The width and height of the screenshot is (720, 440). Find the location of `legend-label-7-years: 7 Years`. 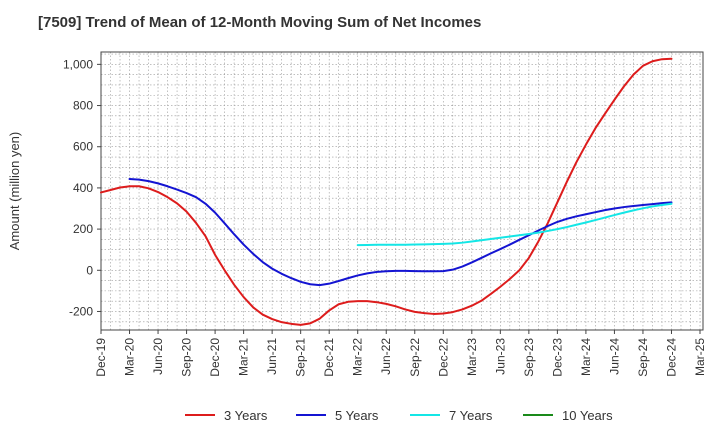

legend-label-7-years: 7 Years is located at coordinates (471, 415).